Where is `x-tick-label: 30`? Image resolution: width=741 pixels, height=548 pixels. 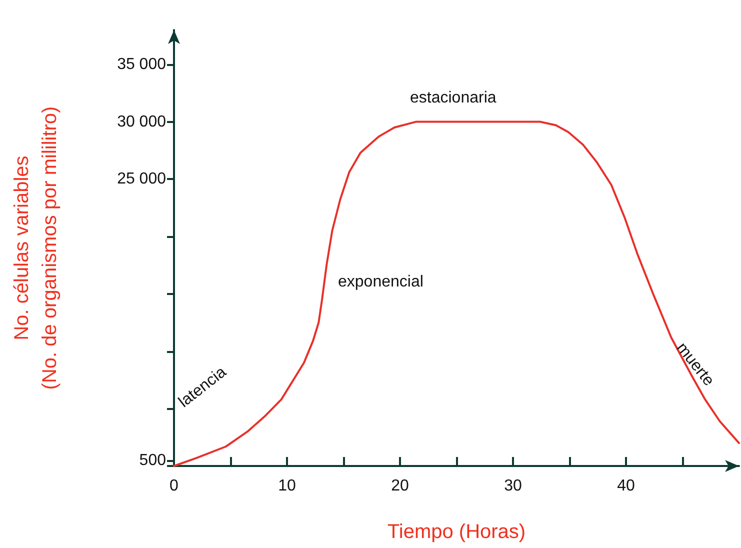
x-tick-label: 30 is located at coordinates (513, 486).